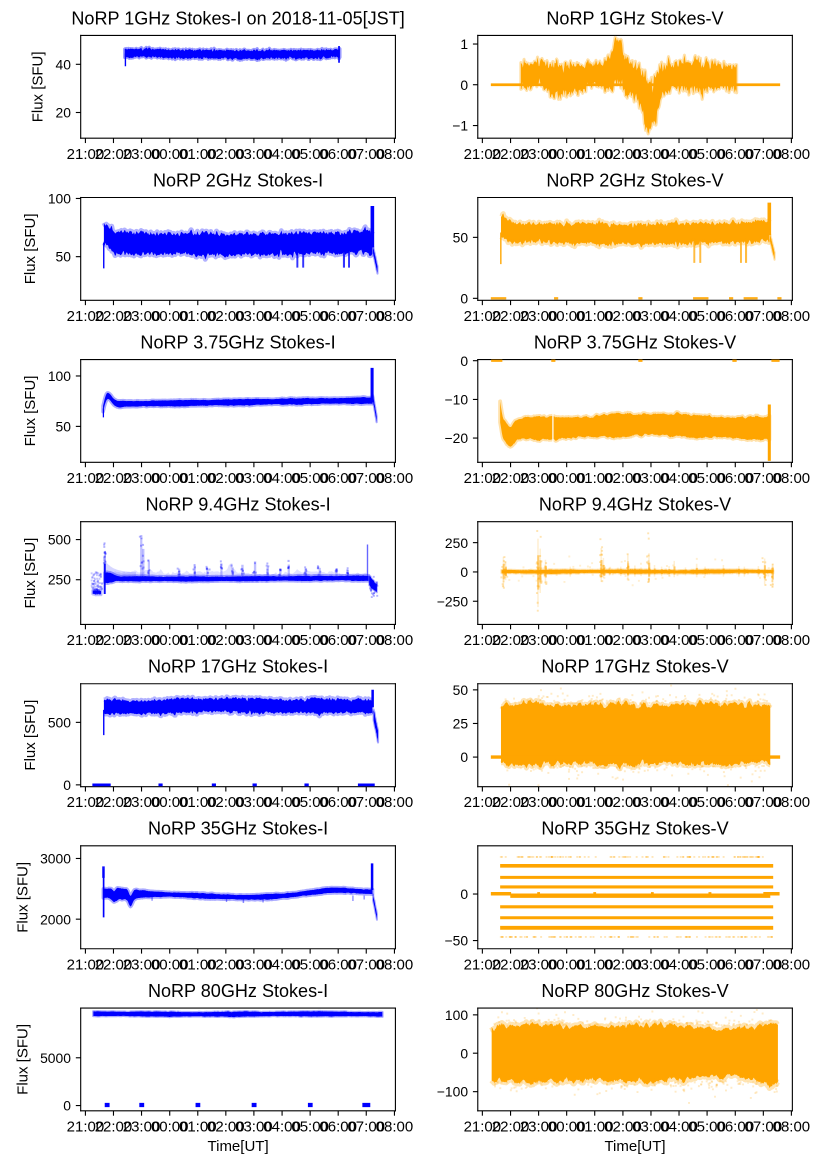 This screenshot has height=1169, width=827. I want to click on svg-text: NoRP 80GHz Stokes-V, so click(634, 991).